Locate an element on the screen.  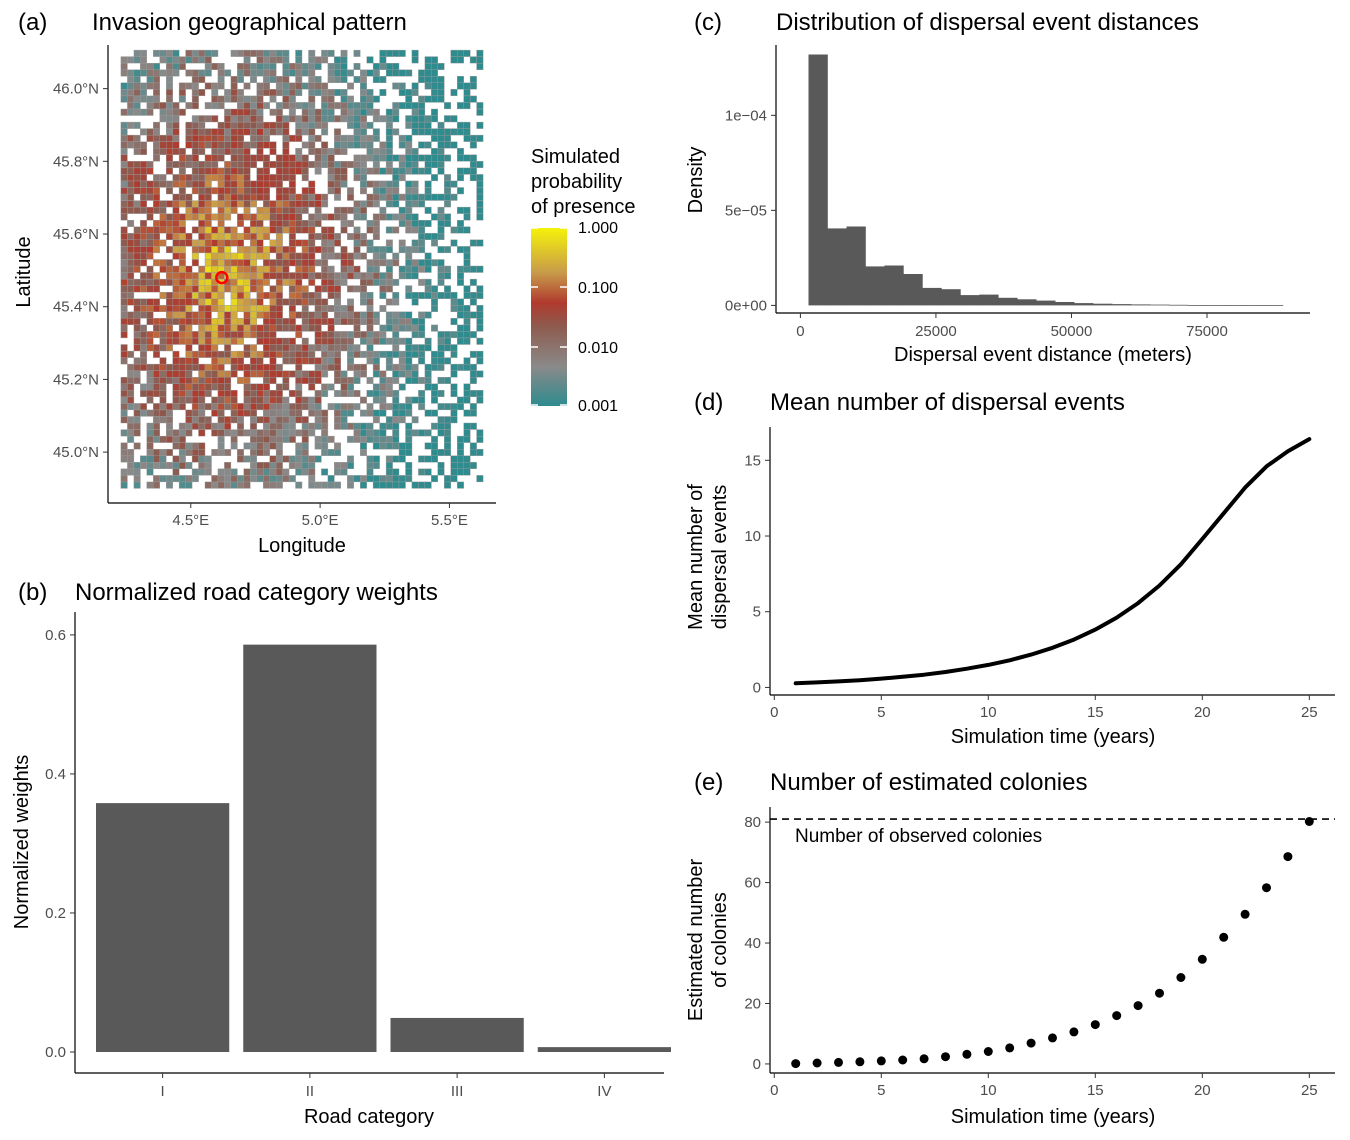
legend-ticks is located at coordinates (549, 316).